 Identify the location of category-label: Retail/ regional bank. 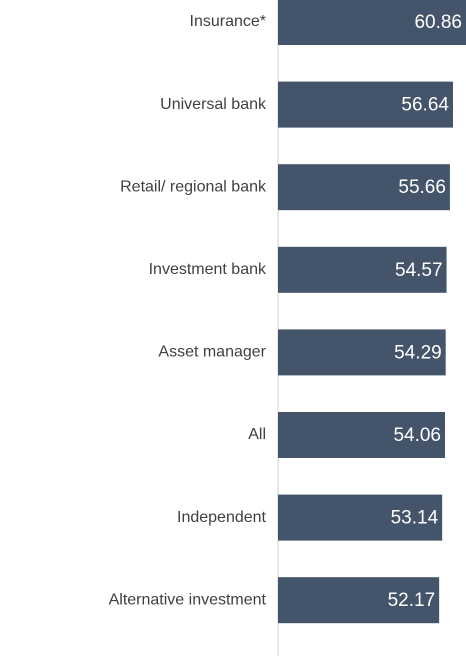
(193, 186).